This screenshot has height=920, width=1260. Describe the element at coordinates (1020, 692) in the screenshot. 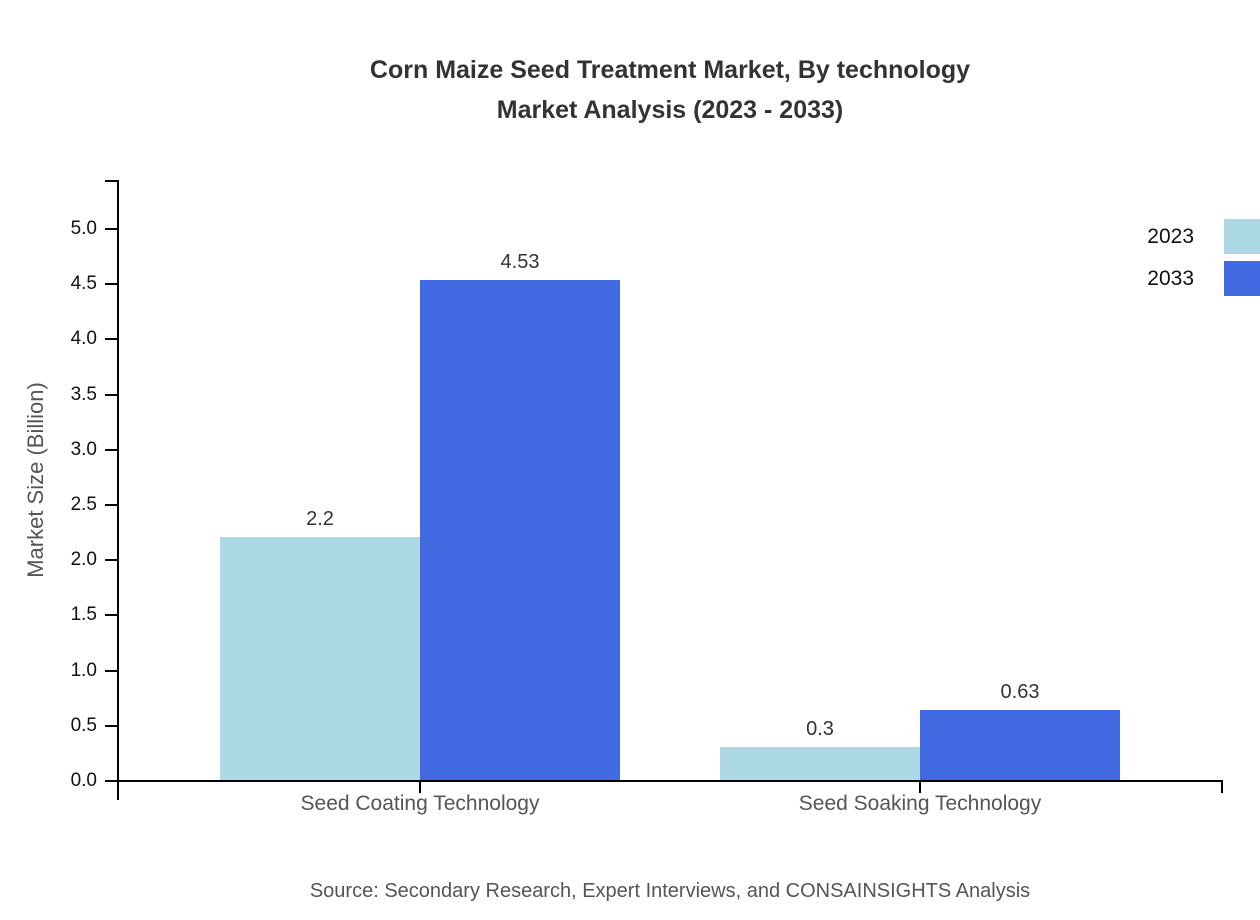

I see `bar-value-label: 0.63` at that location.